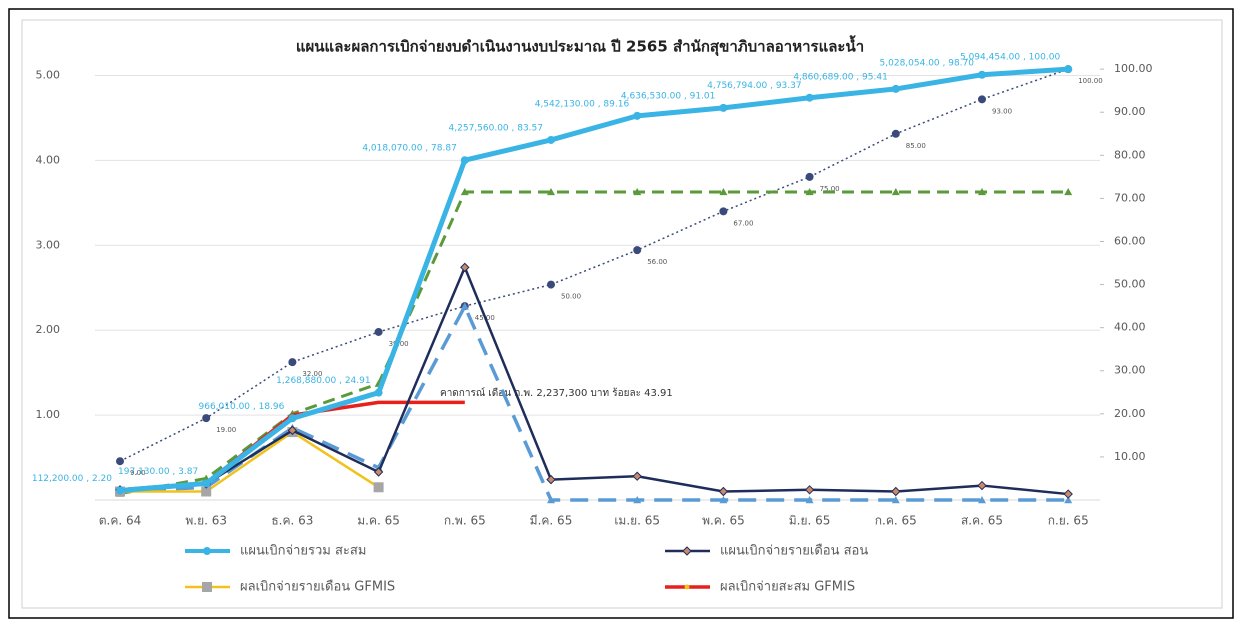 The height and width of the screenshot is (631, 1242). What do you see at coordinates (496, 128) in the screenshot?
I see `value-label: 4,257,560.00 , 83.57` at bounding box center [496, 128].